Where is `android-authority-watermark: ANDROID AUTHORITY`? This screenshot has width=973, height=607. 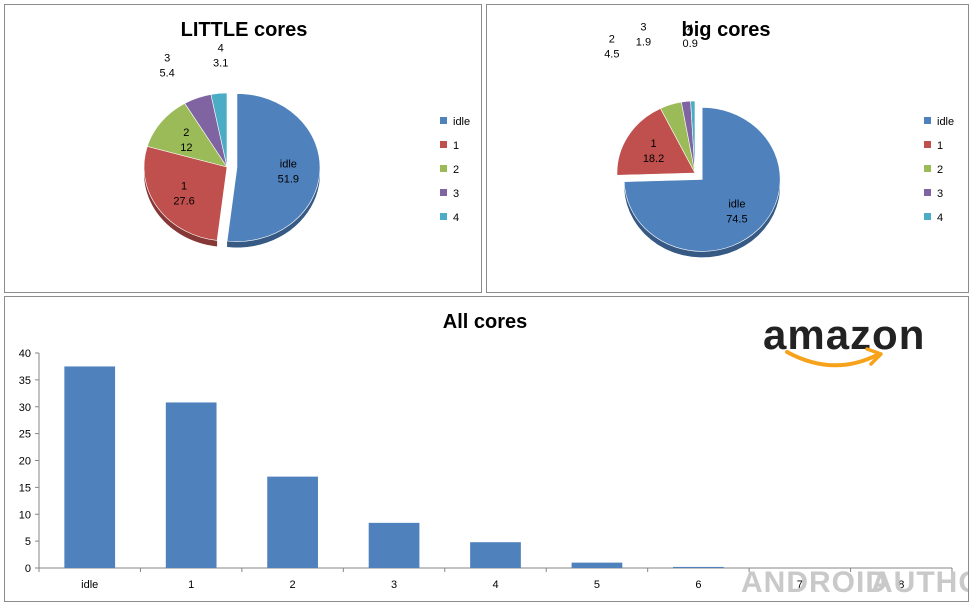 android-authority-watermark: ANDROID AUTHORITY is located at coordinates (857, 582).